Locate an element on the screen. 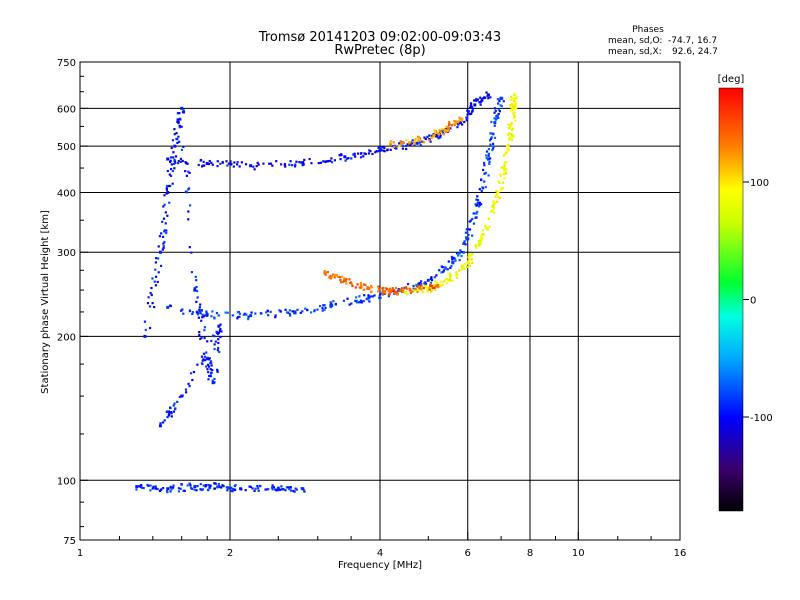 The width and height of the screenshot is (800, 600). y-tick-label: 750 is located at coordinates (66, 63).